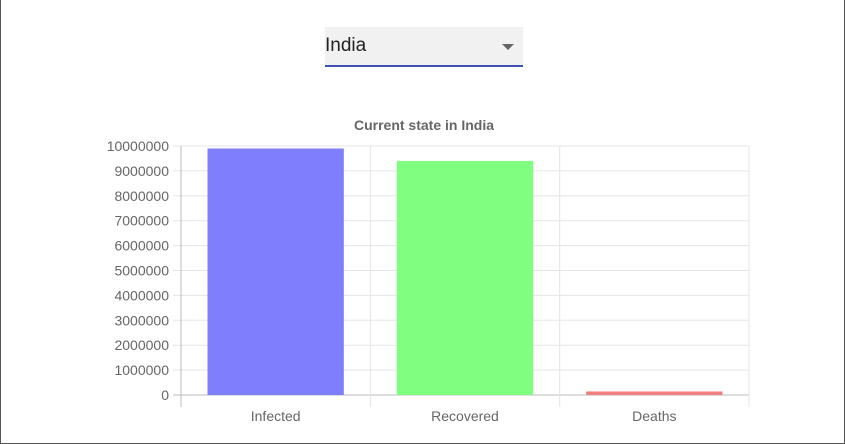 The width and height of the screenshot is (845, 444). Describe the element at coordinates (654, 416) in the screenshot. I see `x-tick-label: Deaths` at that location.